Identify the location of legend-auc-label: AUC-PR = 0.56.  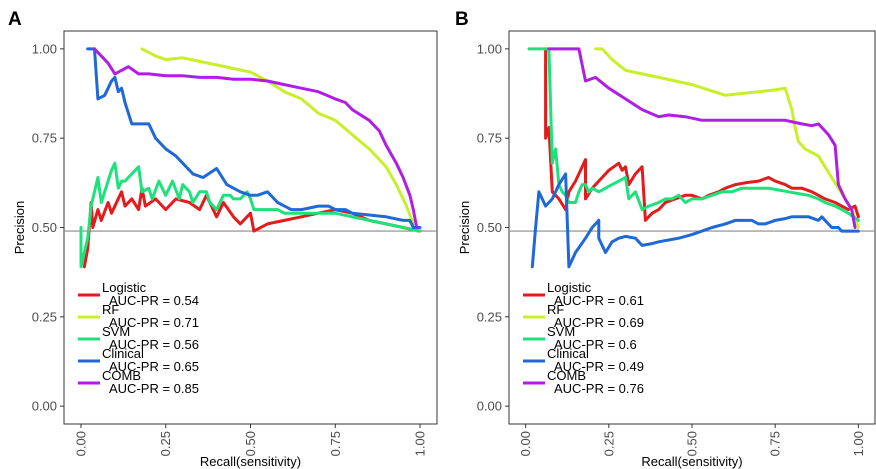
(154, 344).